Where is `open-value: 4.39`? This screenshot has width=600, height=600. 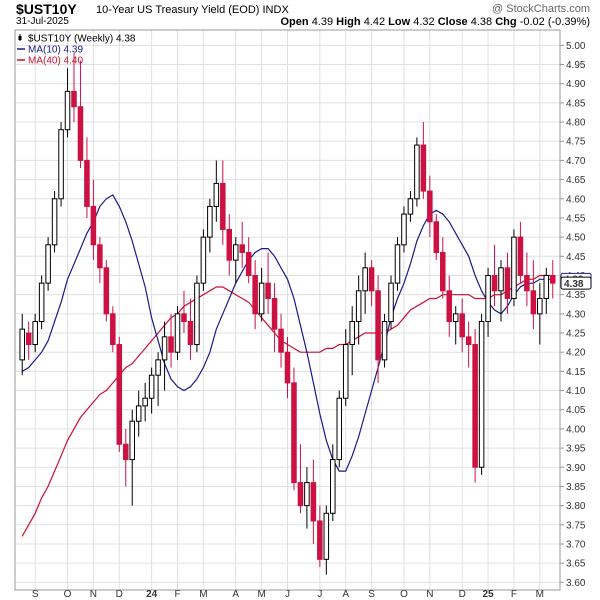
open-value: 4.39 is located at coordinates (322, 22).